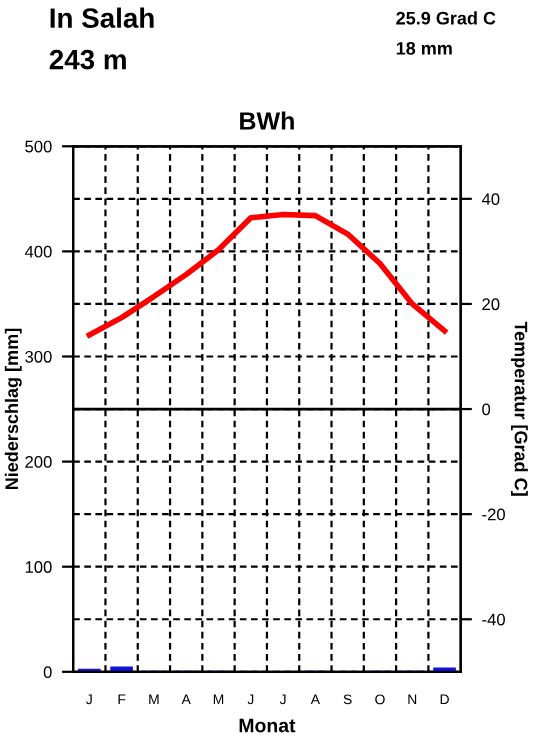  What do you see at coordinates (267, 725) in the screenshot?
I see `x-axis-title: Monat` at bounding box center [267, 725].